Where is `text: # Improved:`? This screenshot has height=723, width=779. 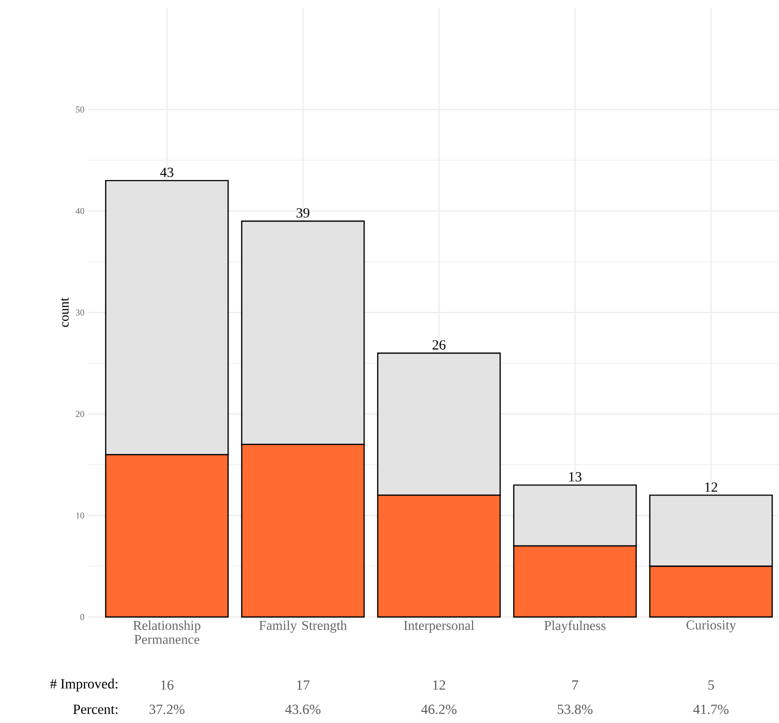
text: # Improved: is located at coordinates (84, 685).